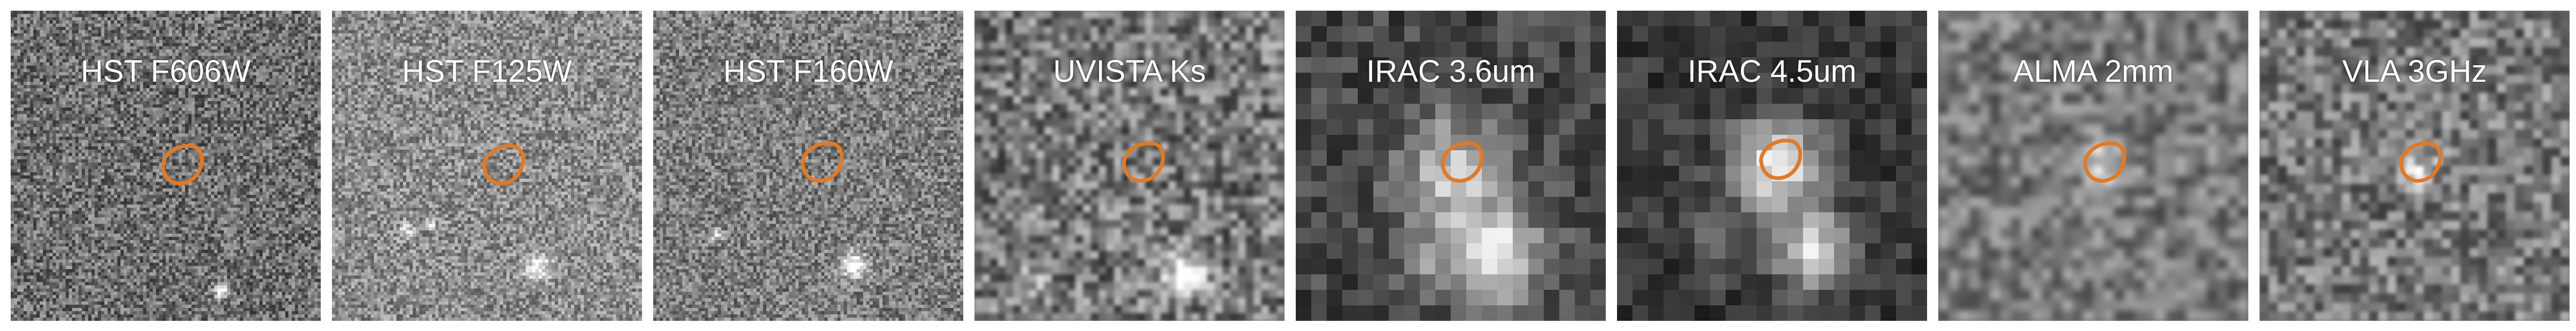 Image resolution: width=2576 pixels, height=331 pixels. I want to click on panel-label: HST F125W, so click(487, 71).